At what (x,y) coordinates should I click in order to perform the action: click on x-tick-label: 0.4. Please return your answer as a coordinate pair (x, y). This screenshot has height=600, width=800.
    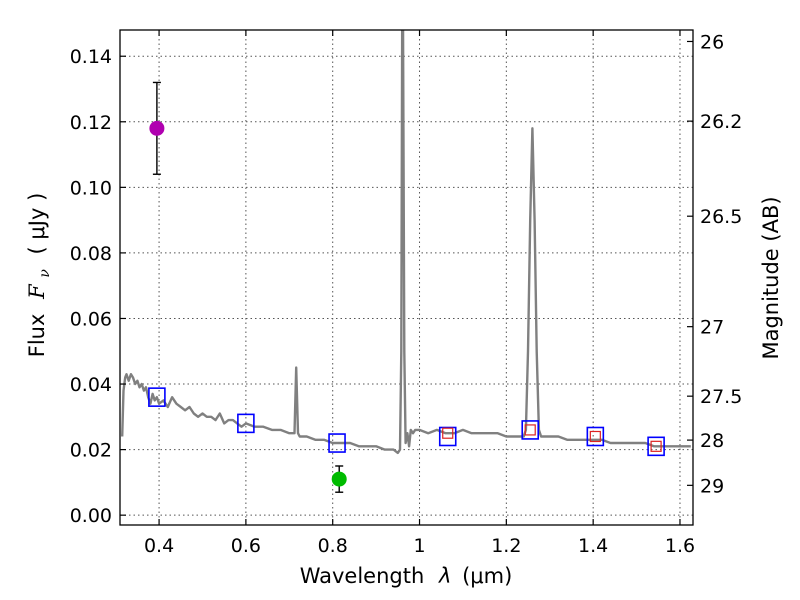
    Looking at the image, I should click on (159, 546).